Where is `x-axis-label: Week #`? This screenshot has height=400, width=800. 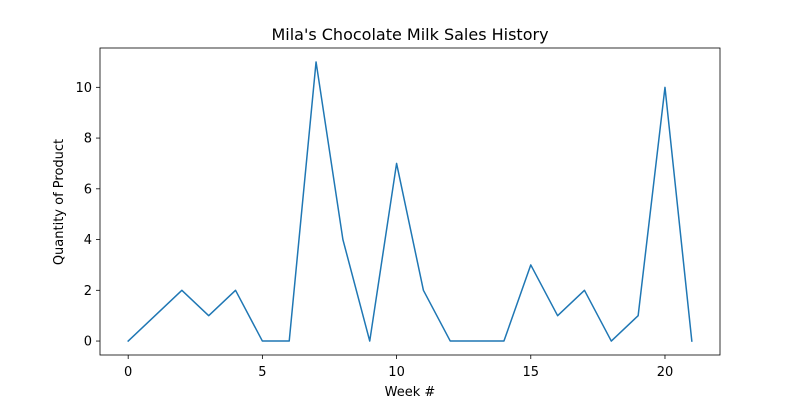
x-axis-label: Week # is located at coordinates (410, 392).